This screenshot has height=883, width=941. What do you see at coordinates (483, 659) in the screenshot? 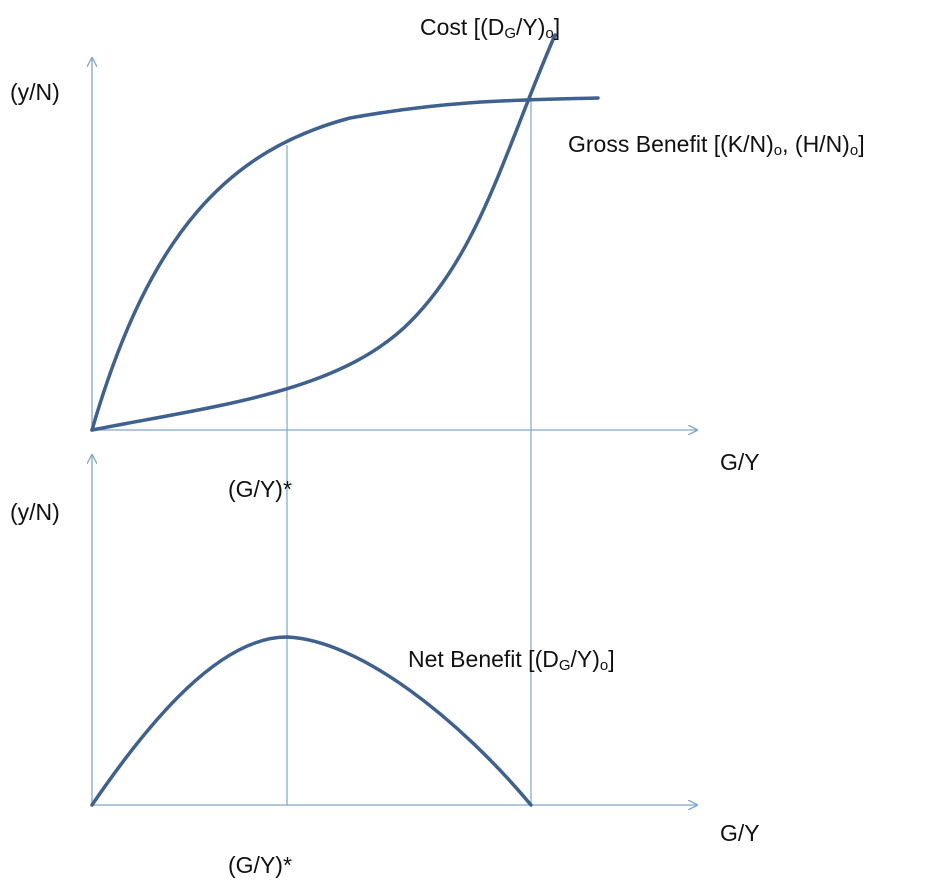
I see `label-part: Net Benefit [(D` at bounding box center [483, 659].